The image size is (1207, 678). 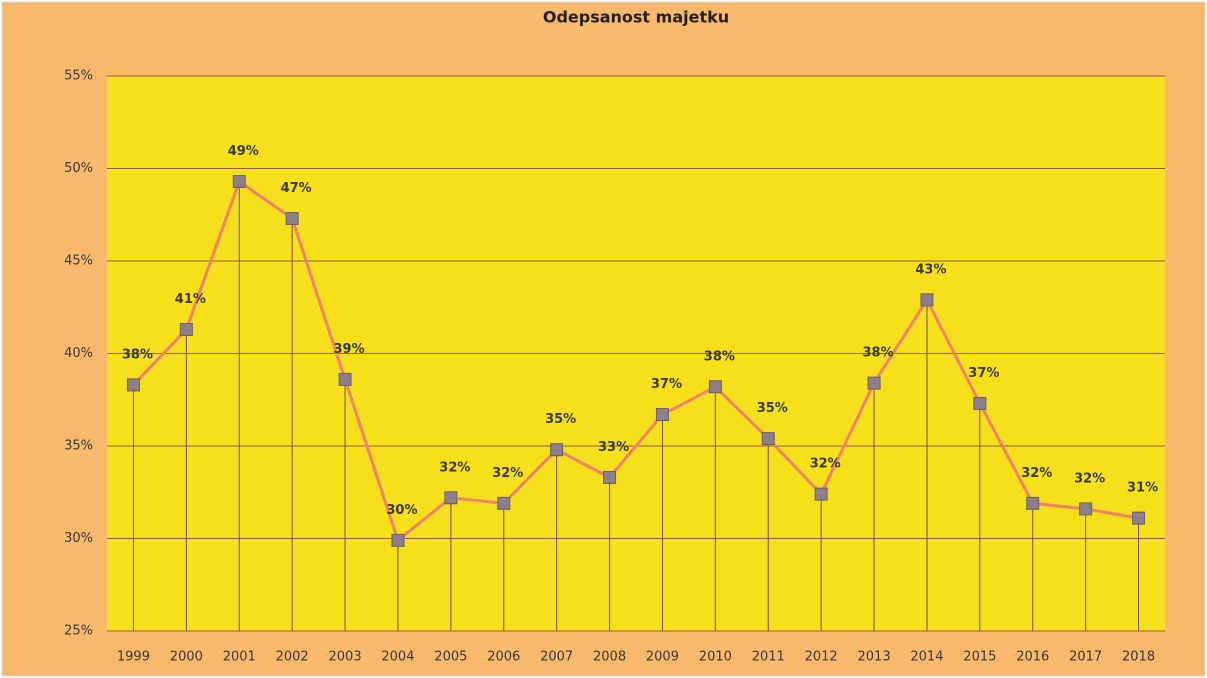 I want to click on x-tick-label: 1999, so click(x=133, y=657).